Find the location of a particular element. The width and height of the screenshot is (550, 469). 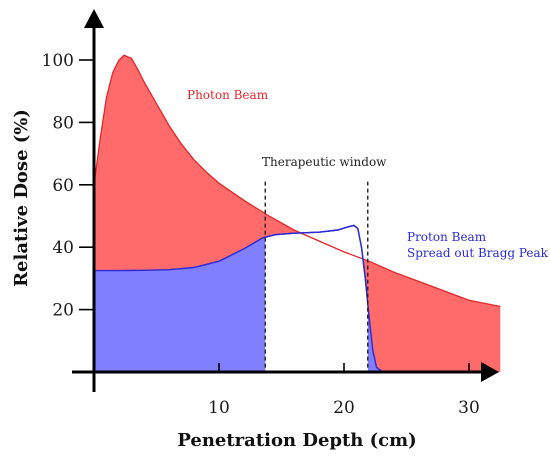

y-axis is located at coordinates (94, 200).